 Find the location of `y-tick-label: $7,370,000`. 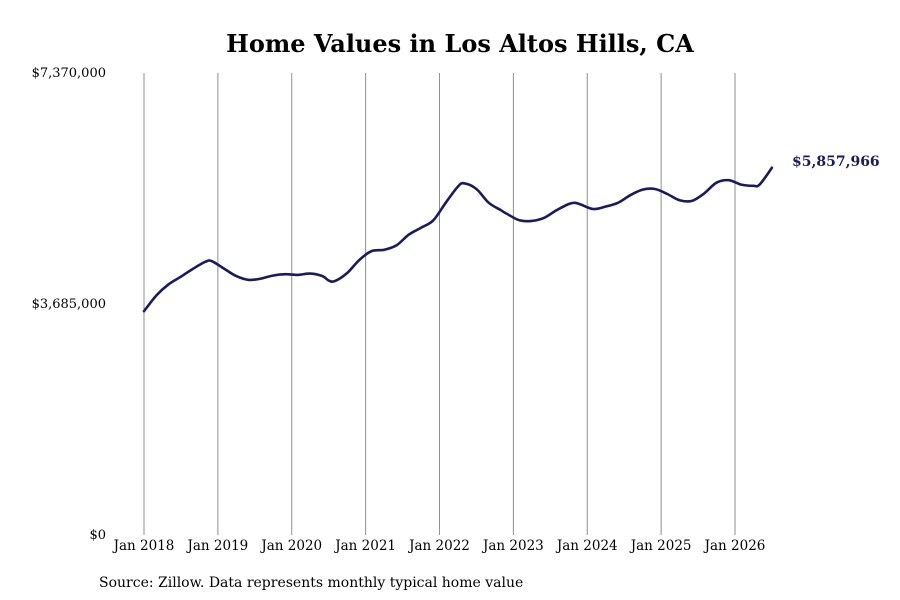

y-tick-label: $7,370,000 is located at coordinates (69, 73).